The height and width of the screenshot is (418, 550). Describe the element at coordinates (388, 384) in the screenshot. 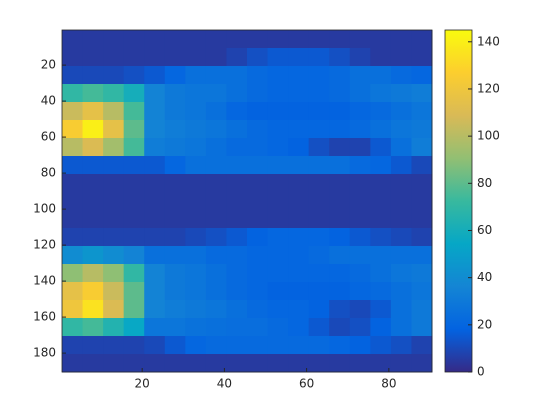

I see `x-tick-label: 80` at that location.